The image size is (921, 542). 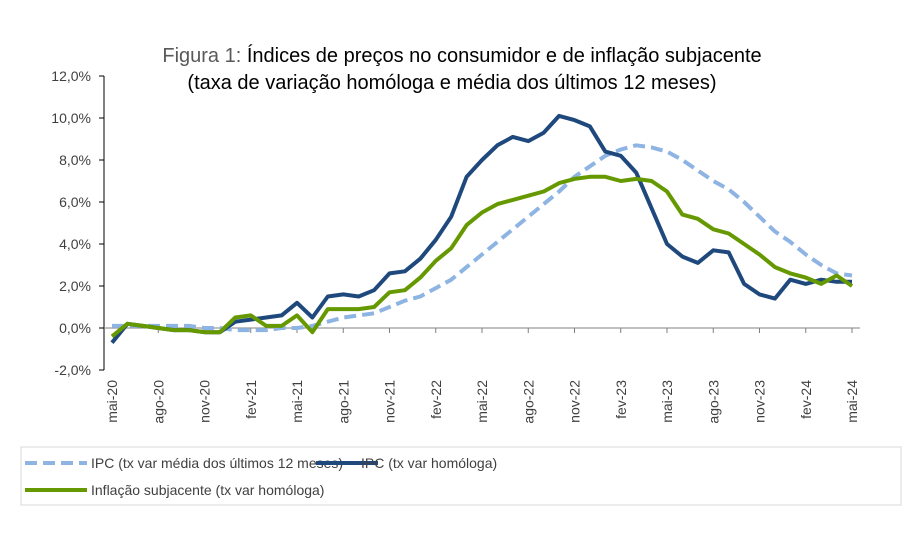 What do you see at coordinates (71, 76) in the screenshot?
I see `y-tick-label: 12,0%` at bounding box center [71, 76].